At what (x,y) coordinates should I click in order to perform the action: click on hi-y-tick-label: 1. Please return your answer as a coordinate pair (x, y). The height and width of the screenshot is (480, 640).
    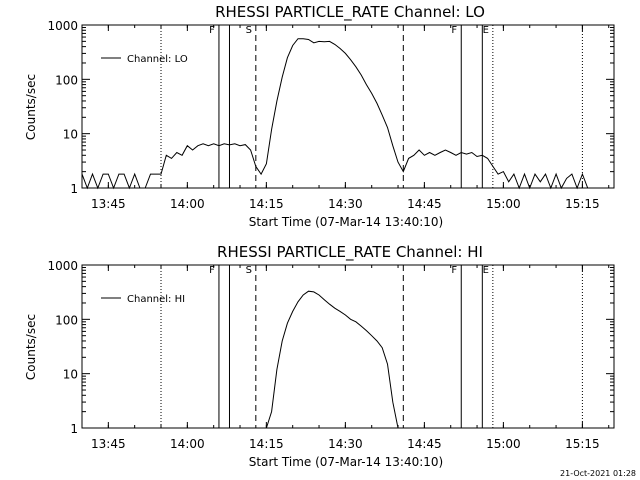
    Looking at the image, I should click on (74, 429).